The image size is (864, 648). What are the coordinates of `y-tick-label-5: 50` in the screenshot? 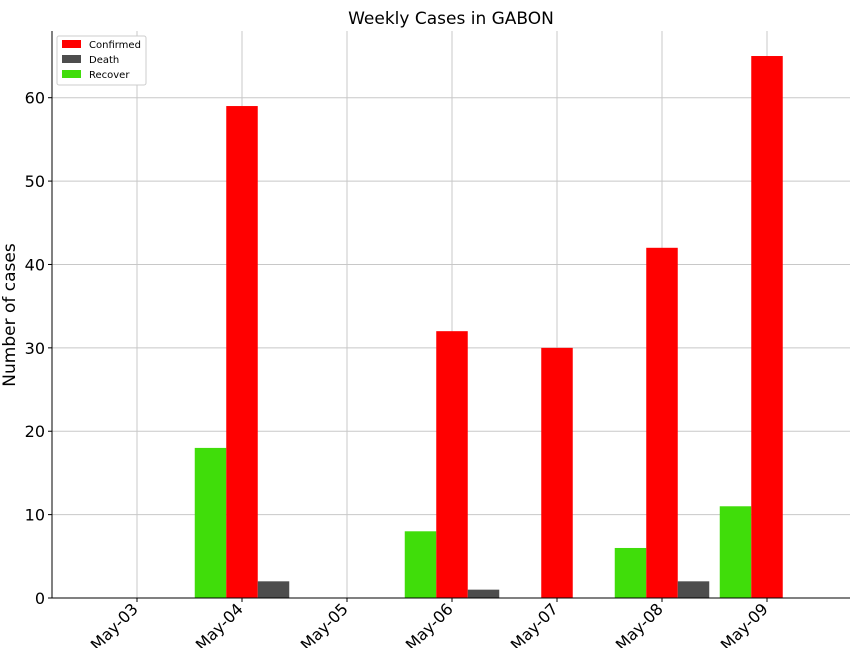 It's located at (35, 181).